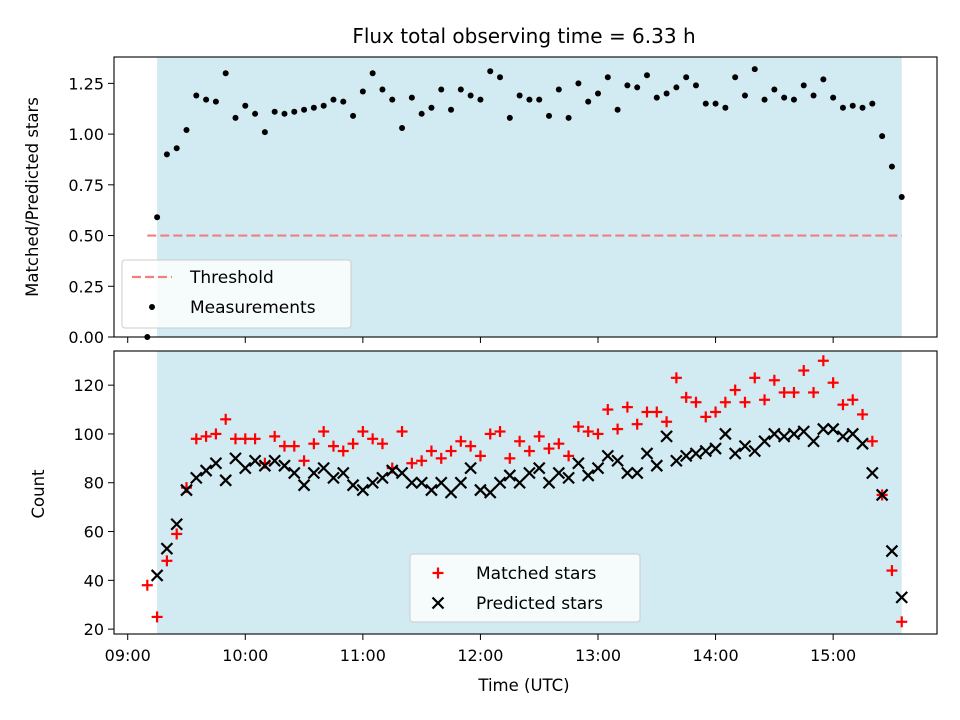 This screenshot has width=960, height=720. What do you see at coordinates (32, 197) in the screenshot?
I see `top-y-axis-label: Matched/Predicted stars` at bounding box center [32, 197].